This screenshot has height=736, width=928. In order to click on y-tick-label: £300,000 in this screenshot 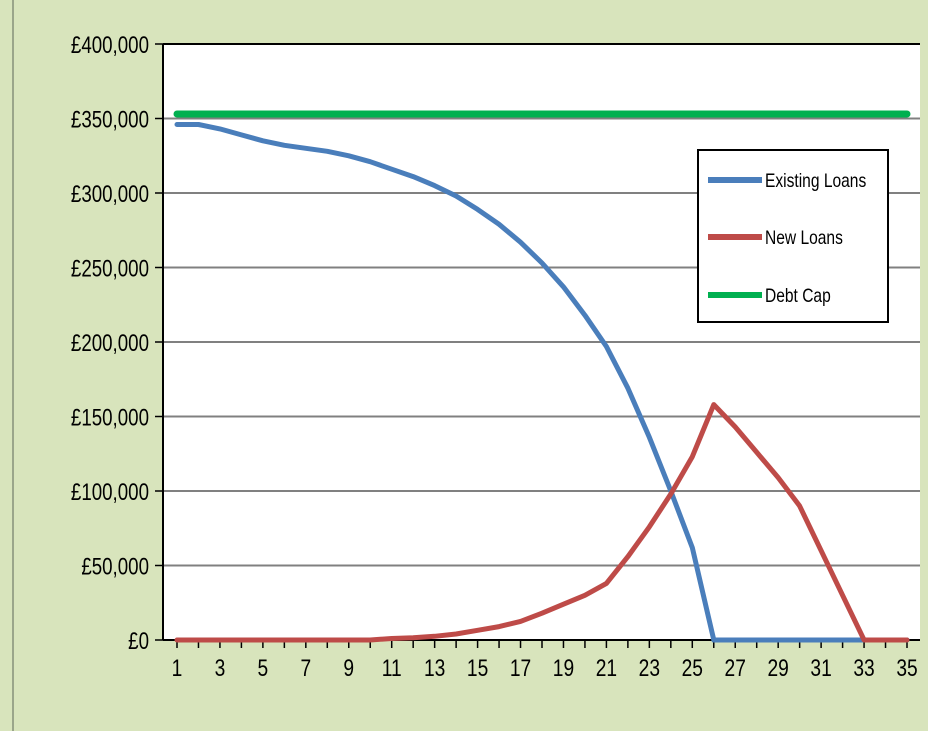, I will do `click(110, 194)`.